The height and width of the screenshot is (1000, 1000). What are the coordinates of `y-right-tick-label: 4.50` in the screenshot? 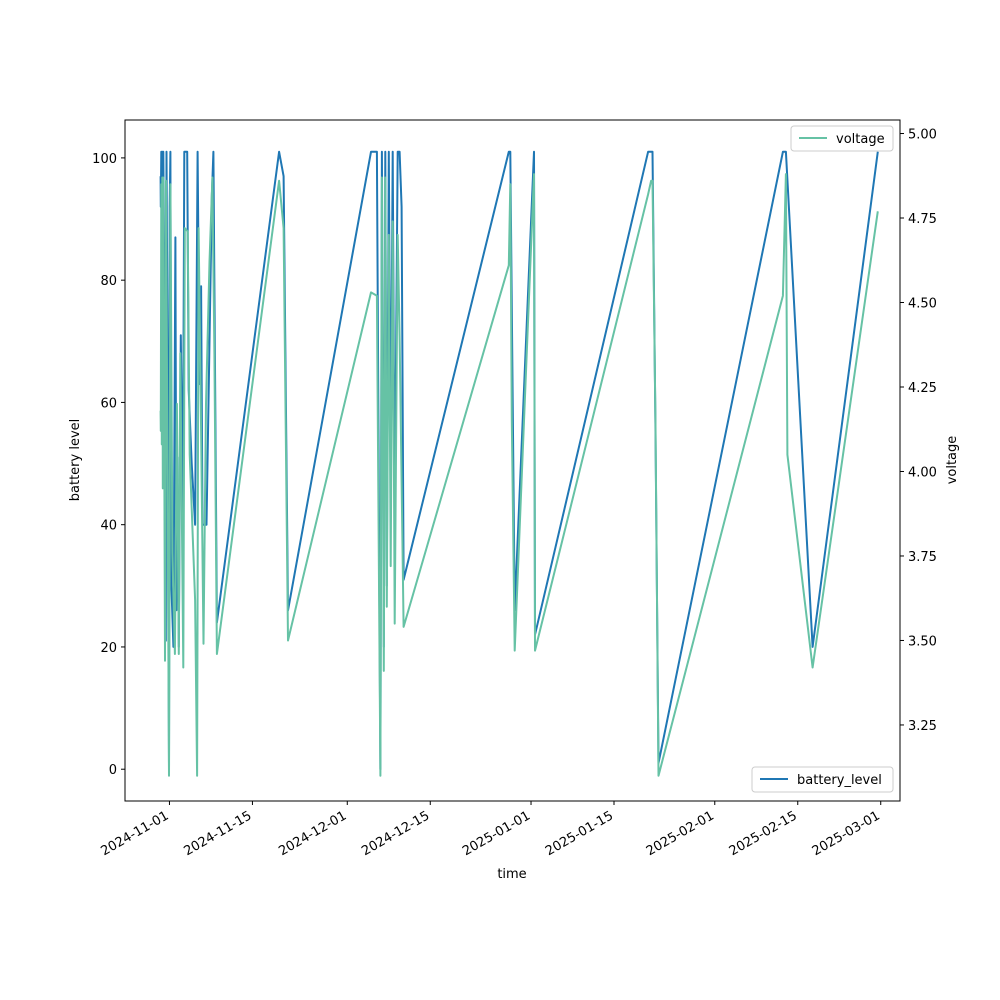 It's located at (922, 304).